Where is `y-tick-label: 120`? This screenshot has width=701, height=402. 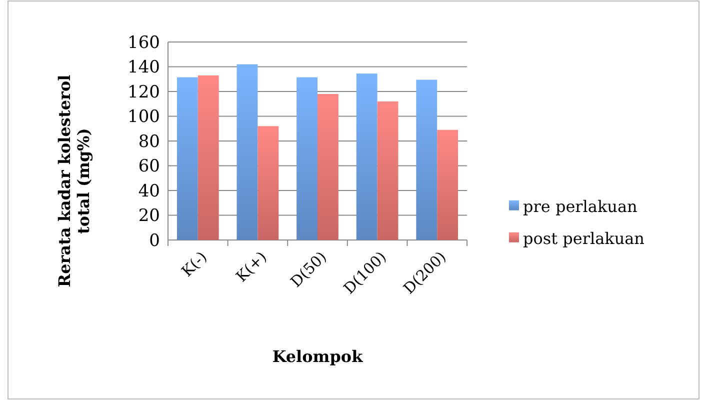
y-tick-label: 120 is located at coordinates (144, 92).